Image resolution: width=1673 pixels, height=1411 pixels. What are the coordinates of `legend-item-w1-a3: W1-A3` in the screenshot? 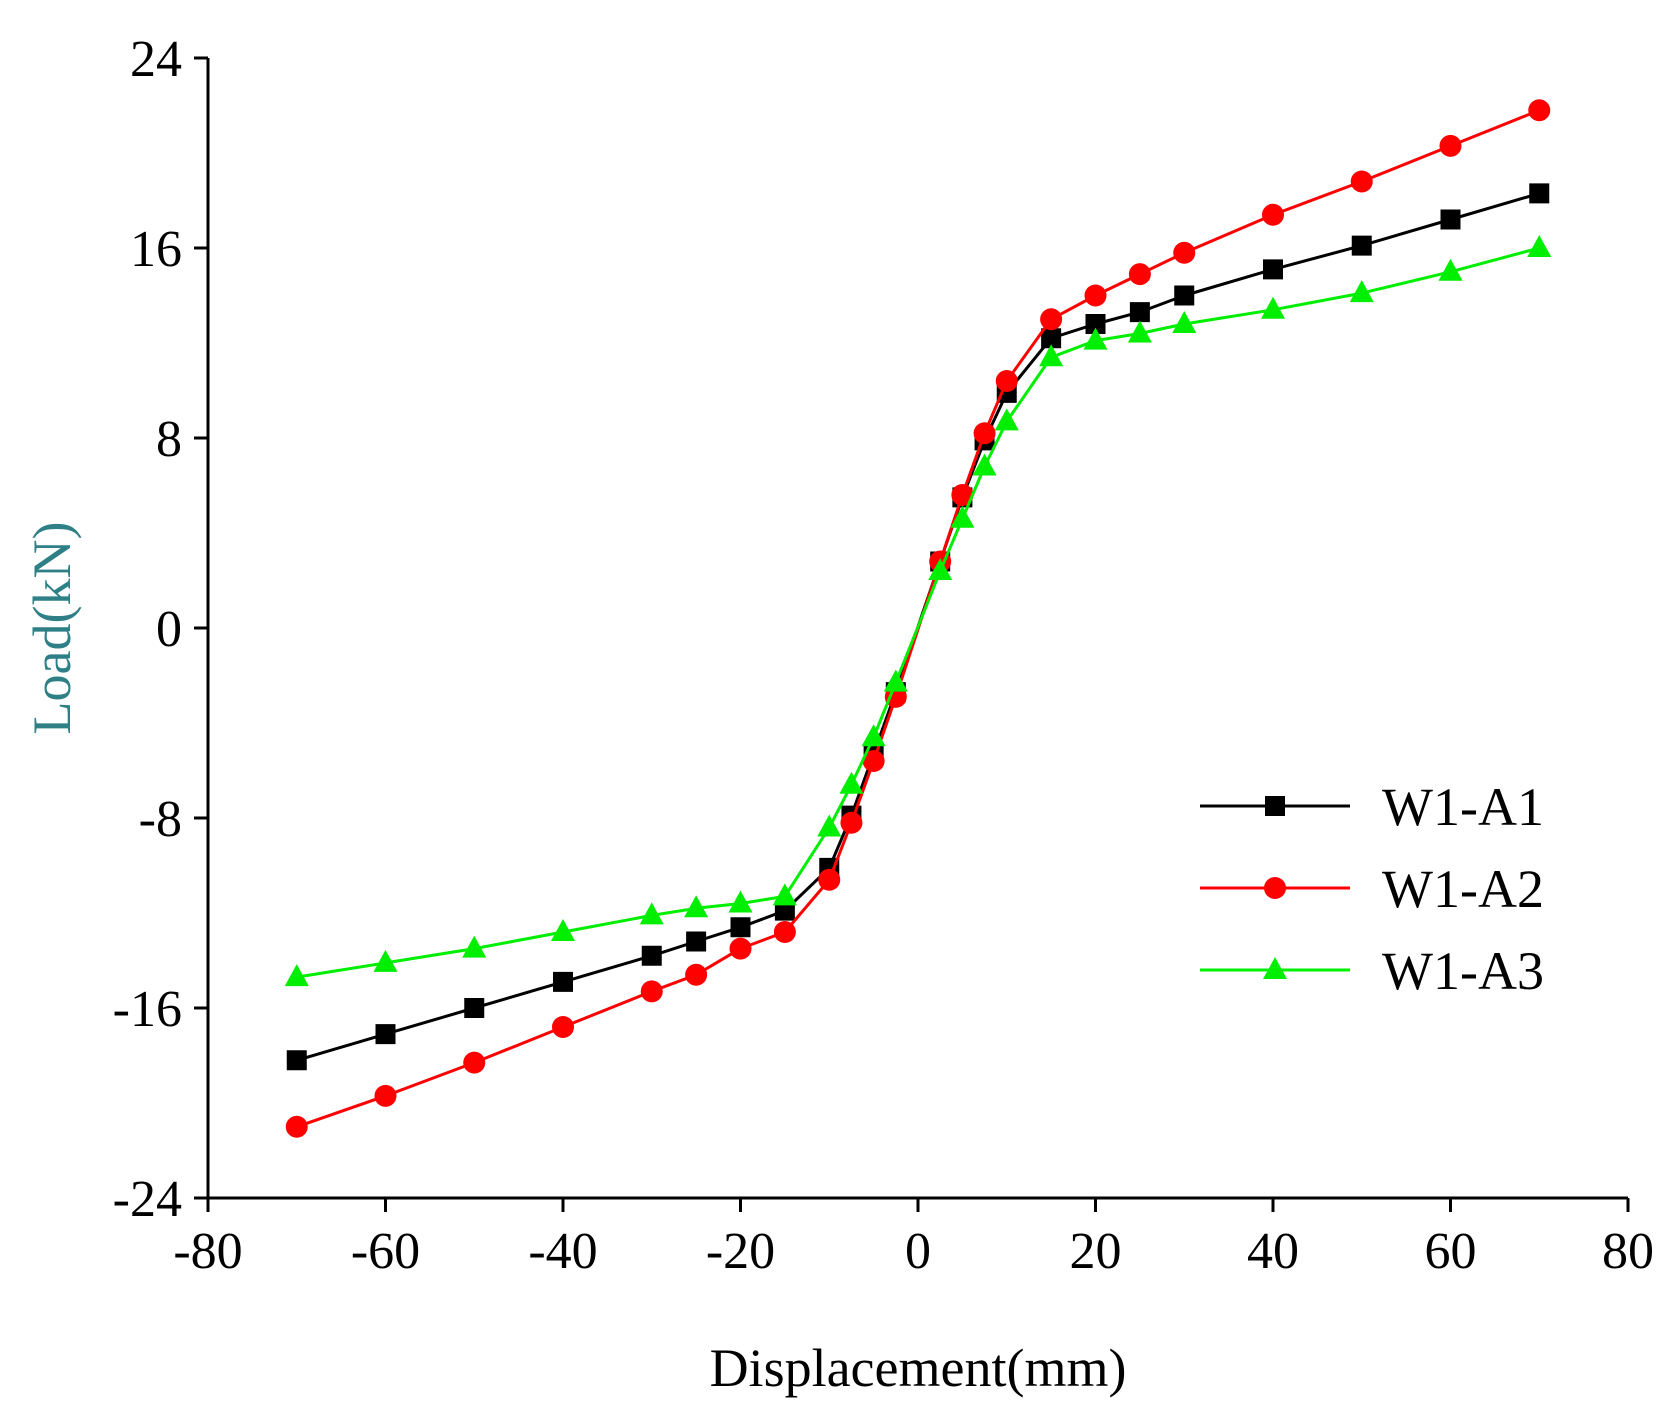 It's located at (1372, 971).